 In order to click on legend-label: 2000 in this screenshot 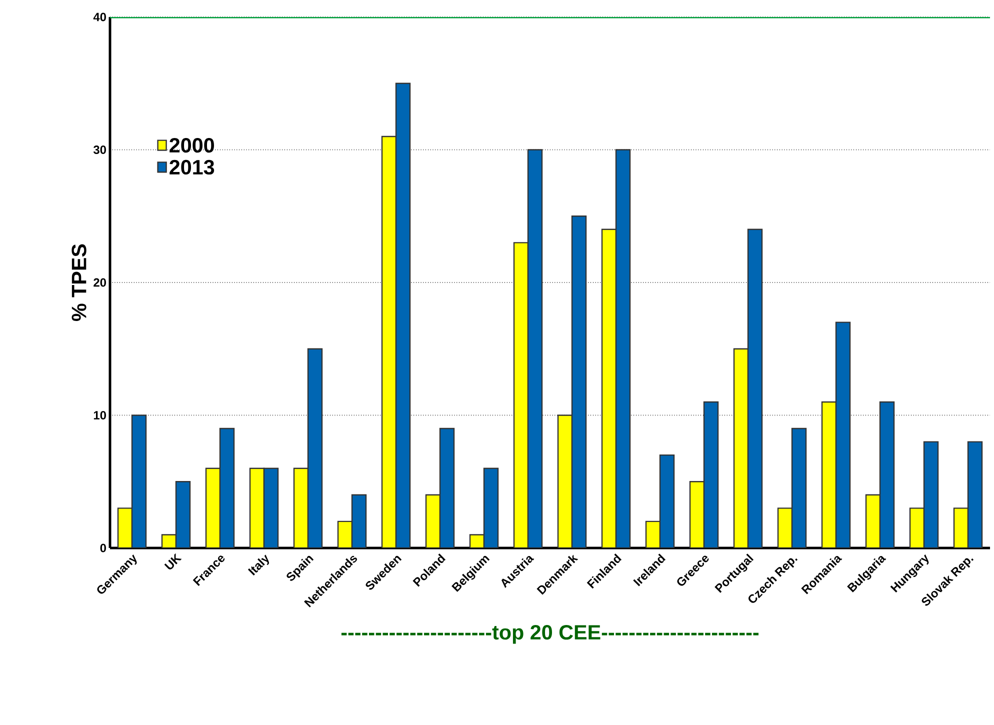, I will do `click(192, 145)`.